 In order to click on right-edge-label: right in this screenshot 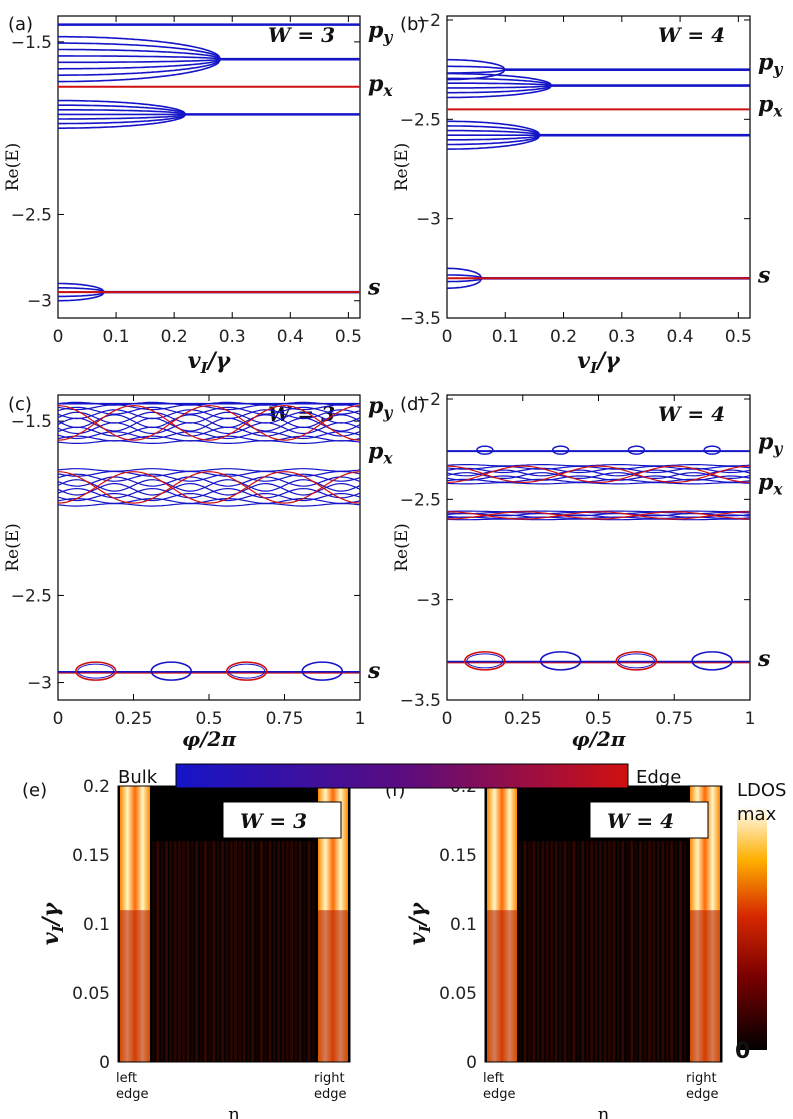, I will do `click(701, 1078)`.